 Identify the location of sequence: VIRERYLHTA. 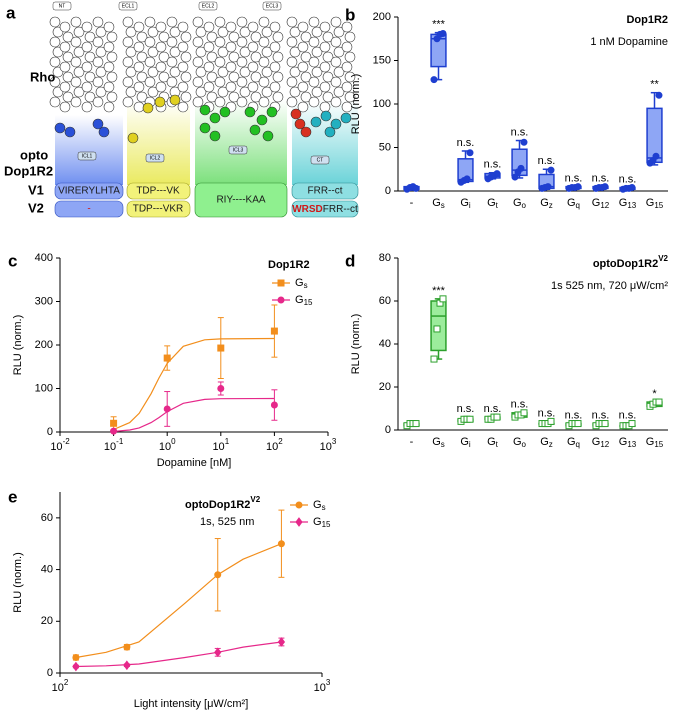
(89, 191).